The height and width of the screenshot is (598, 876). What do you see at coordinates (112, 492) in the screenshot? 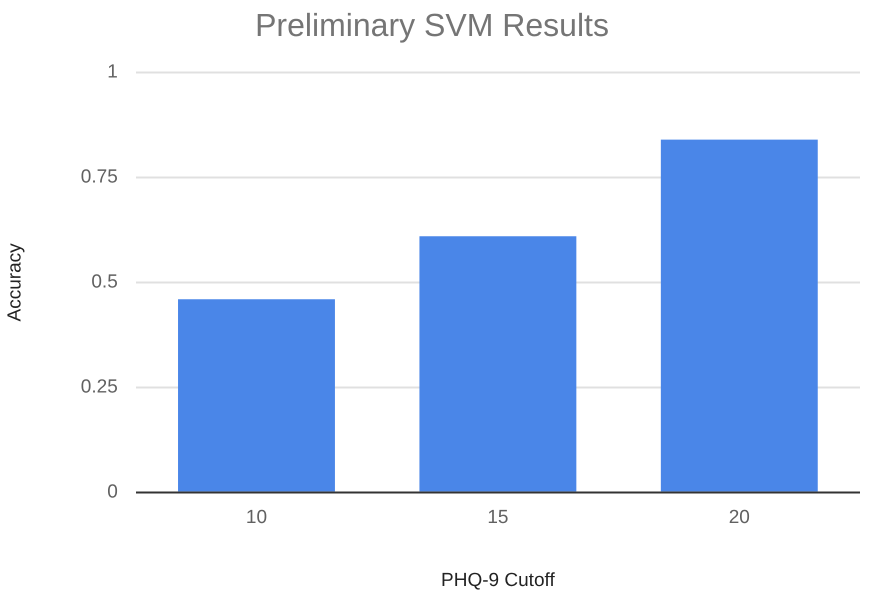
I see `y-tick-label: 0` at bounding box center [112, 492].